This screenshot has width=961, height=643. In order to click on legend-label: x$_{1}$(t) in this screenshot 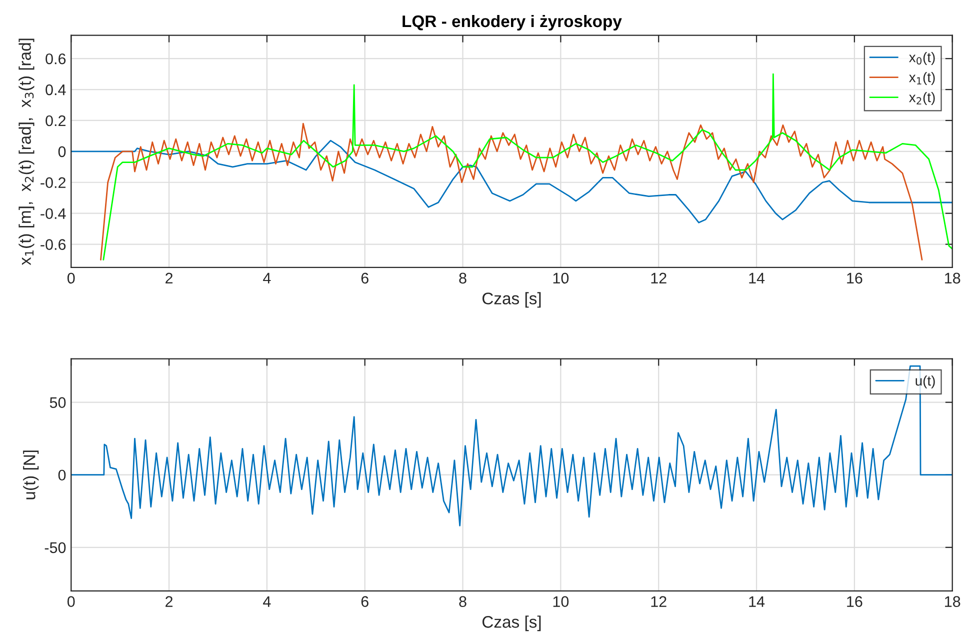, I will do `click(922, 78)`.